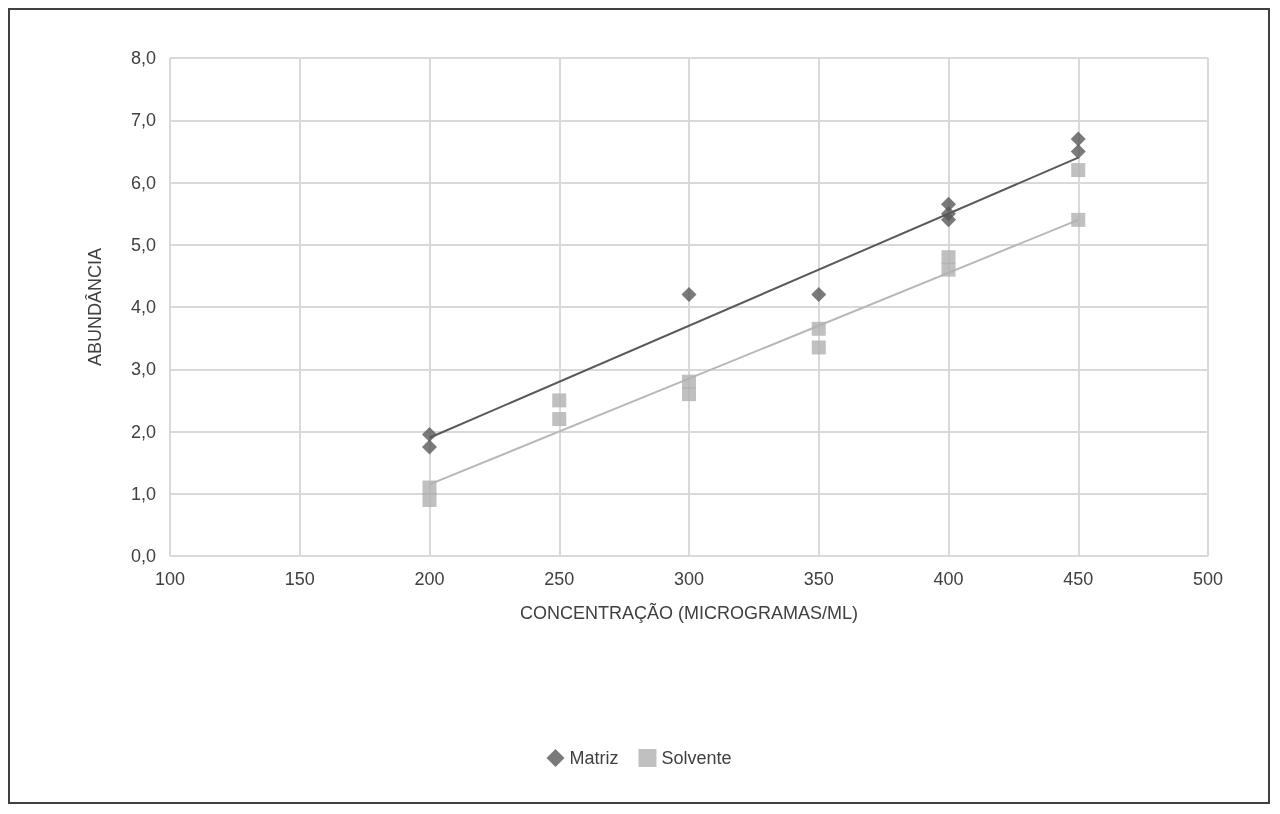 The width and height of the screenshot is (1280, 814). What do you see at coordinates (299, 579) in the screenshot?
I see `x-tick-label: 150` at bounding box center [299, 579].